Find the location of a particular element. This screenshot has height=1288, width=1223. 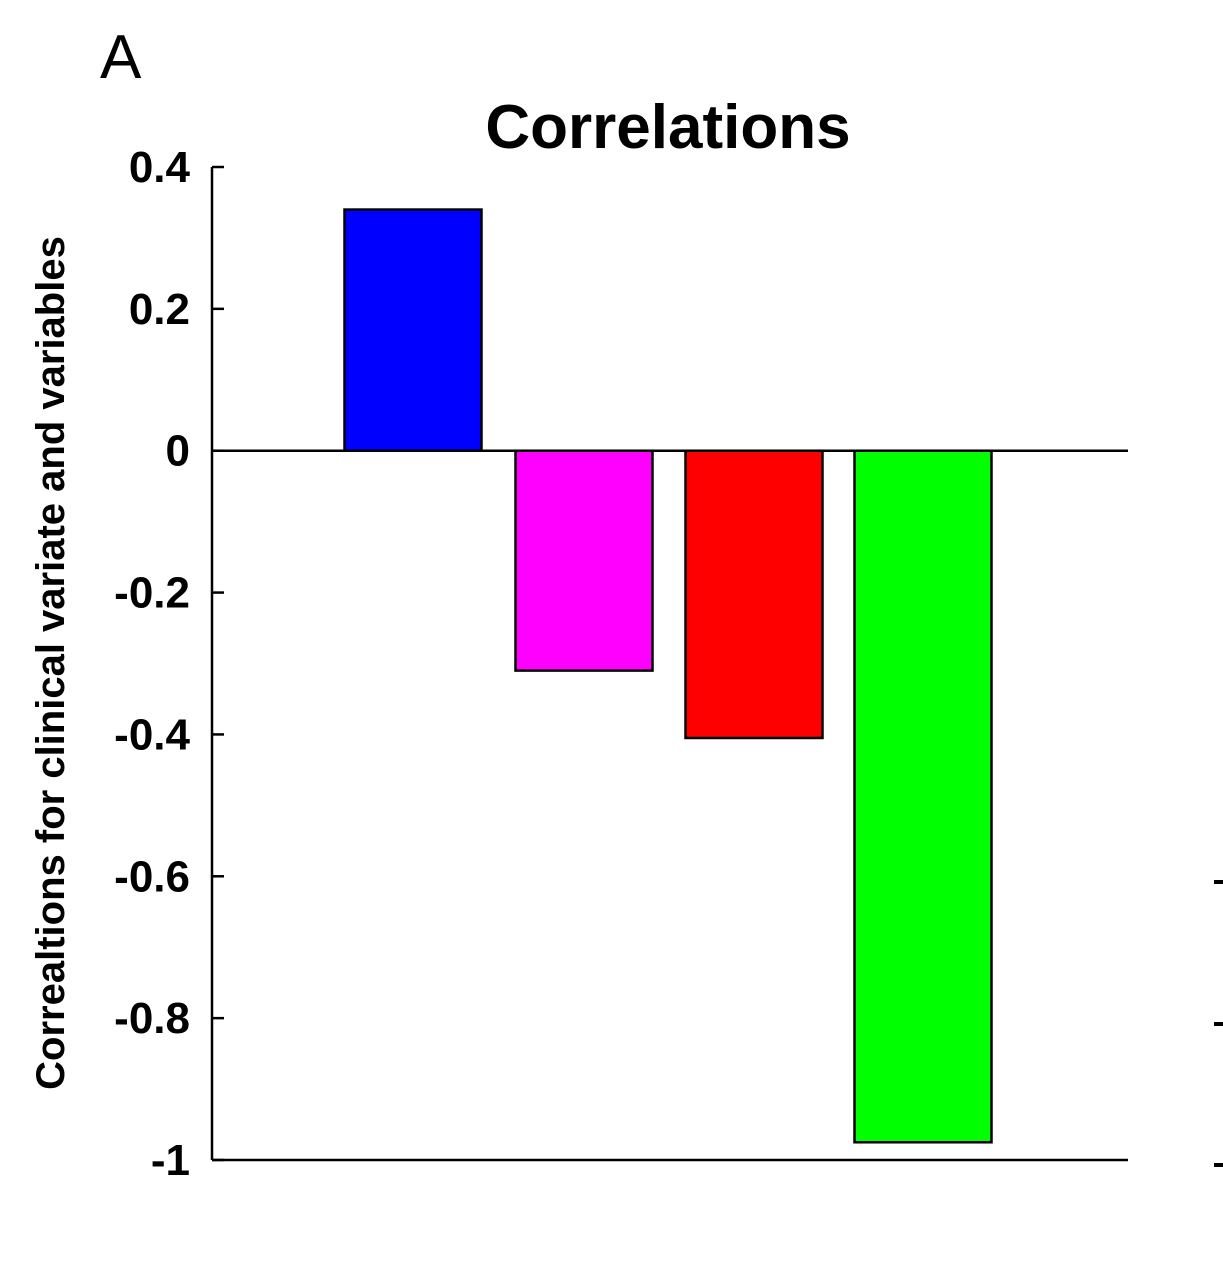

y-tick-label: -0.4 is located at coordinates (152, 734).